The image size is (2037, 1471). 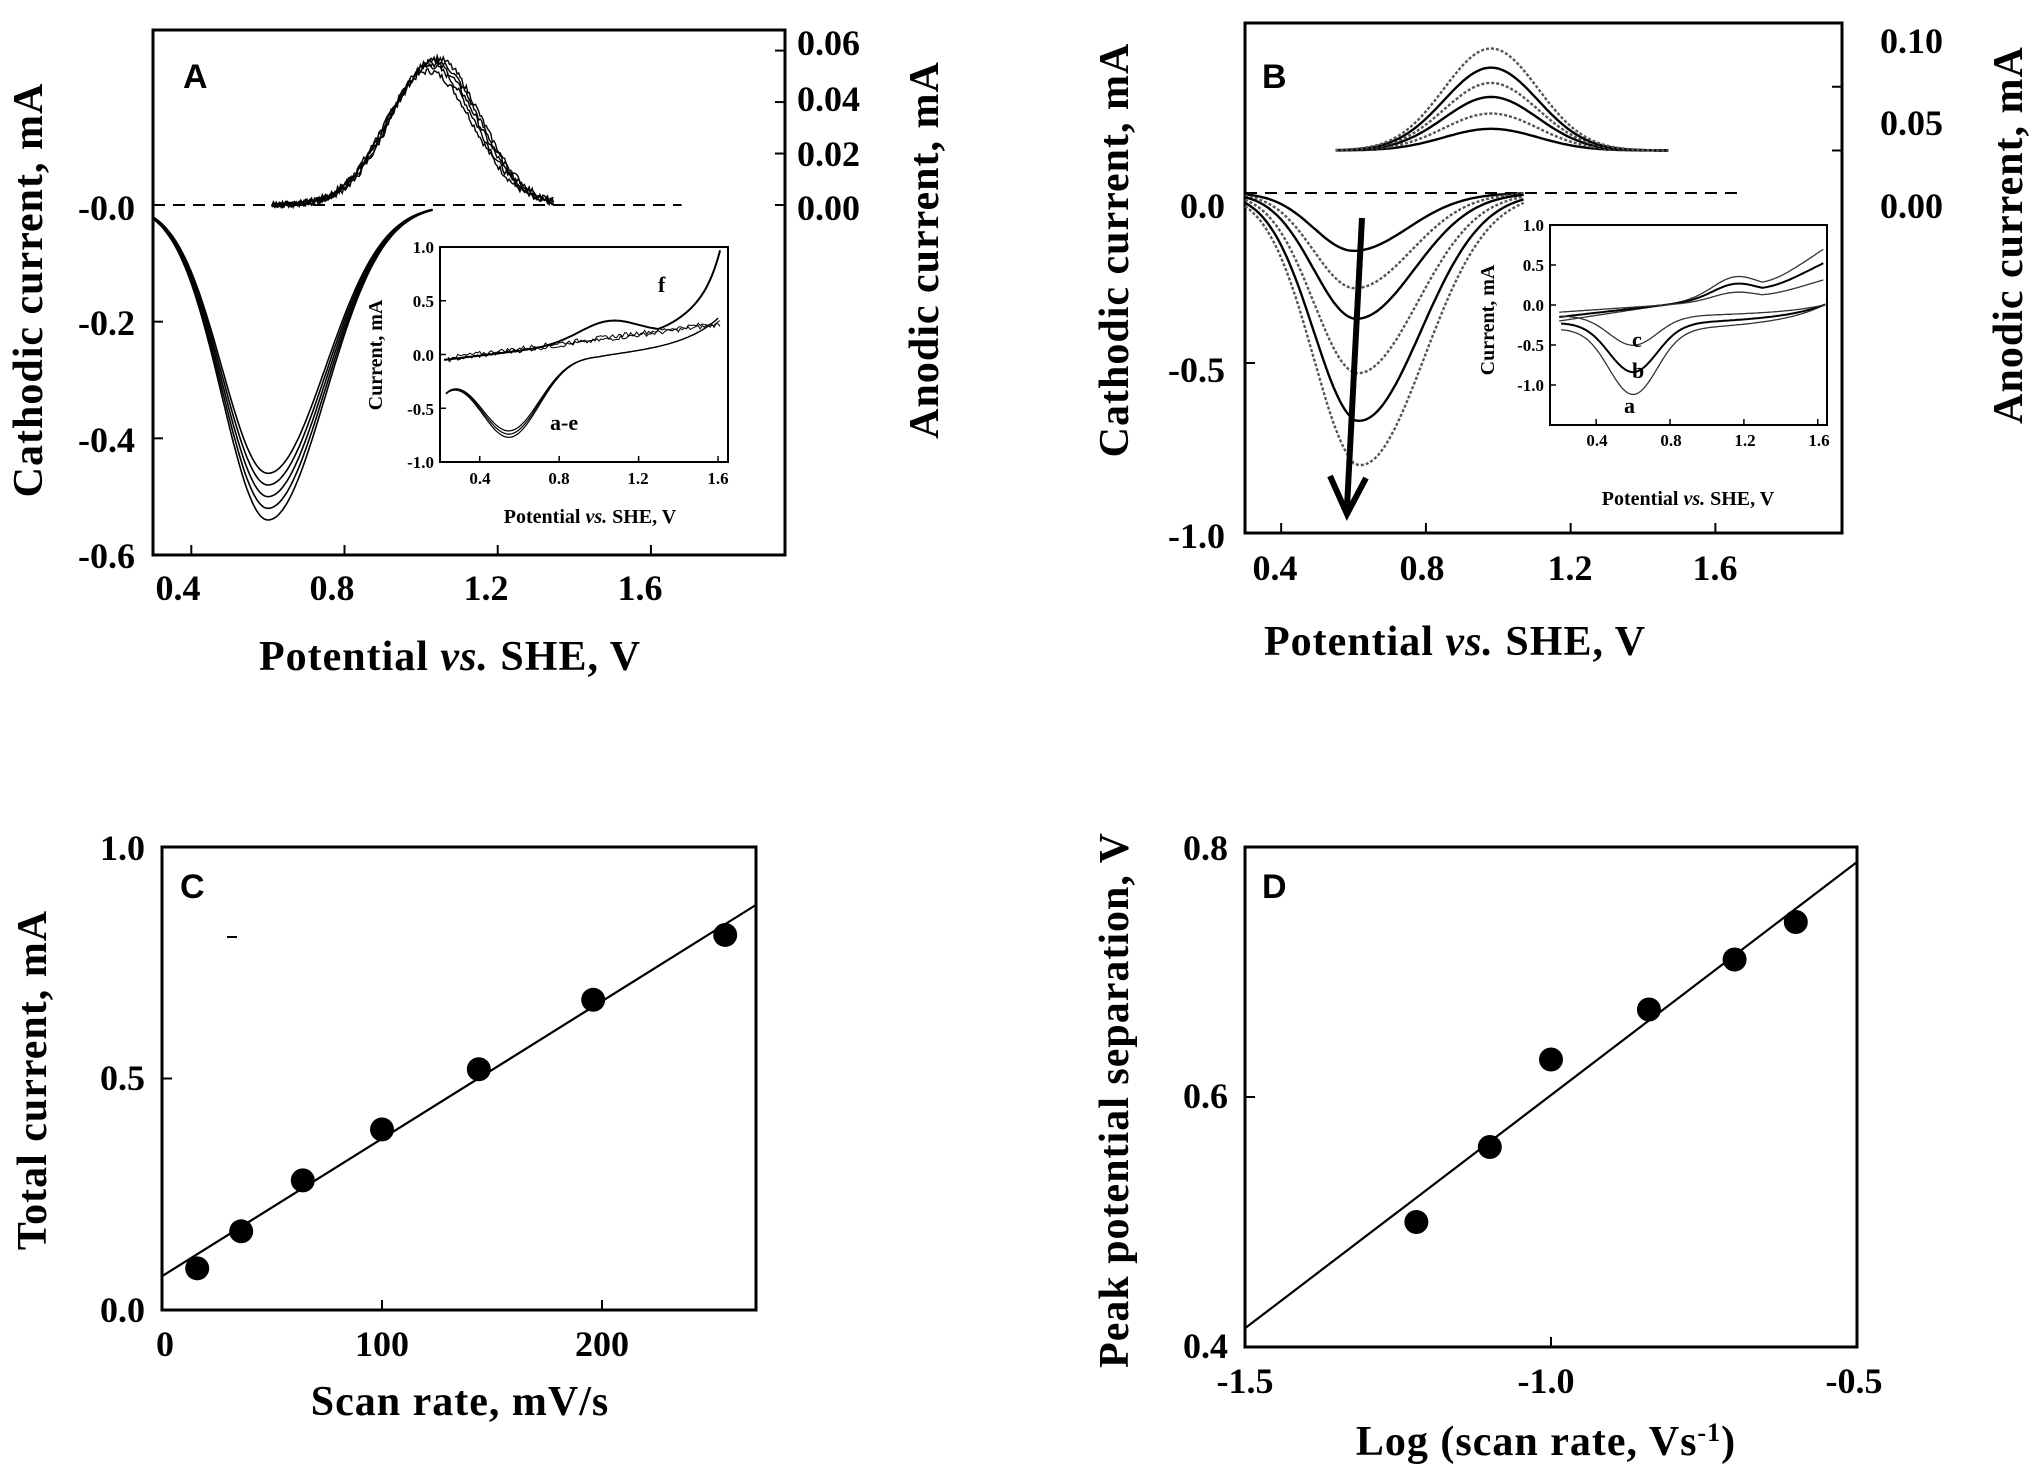 What do you see at coordinates (1670, 440) in the screenshot?
I see `panel-b-inset-xtick: 0.8` at bounding box center [1670, 440].